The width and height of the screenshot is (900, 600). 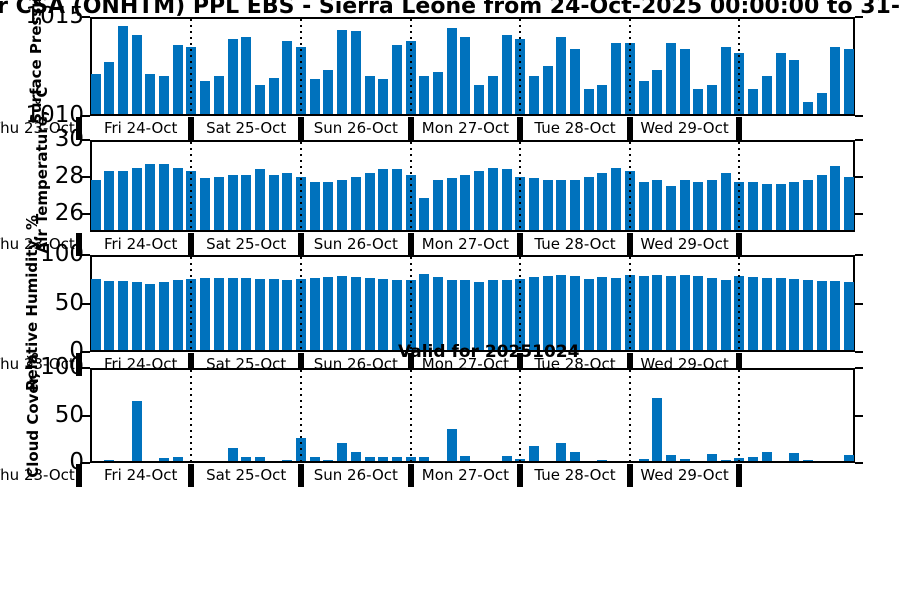 I want to click on x-day-label: Thu 23-Oct, so click(x=37, y=244).